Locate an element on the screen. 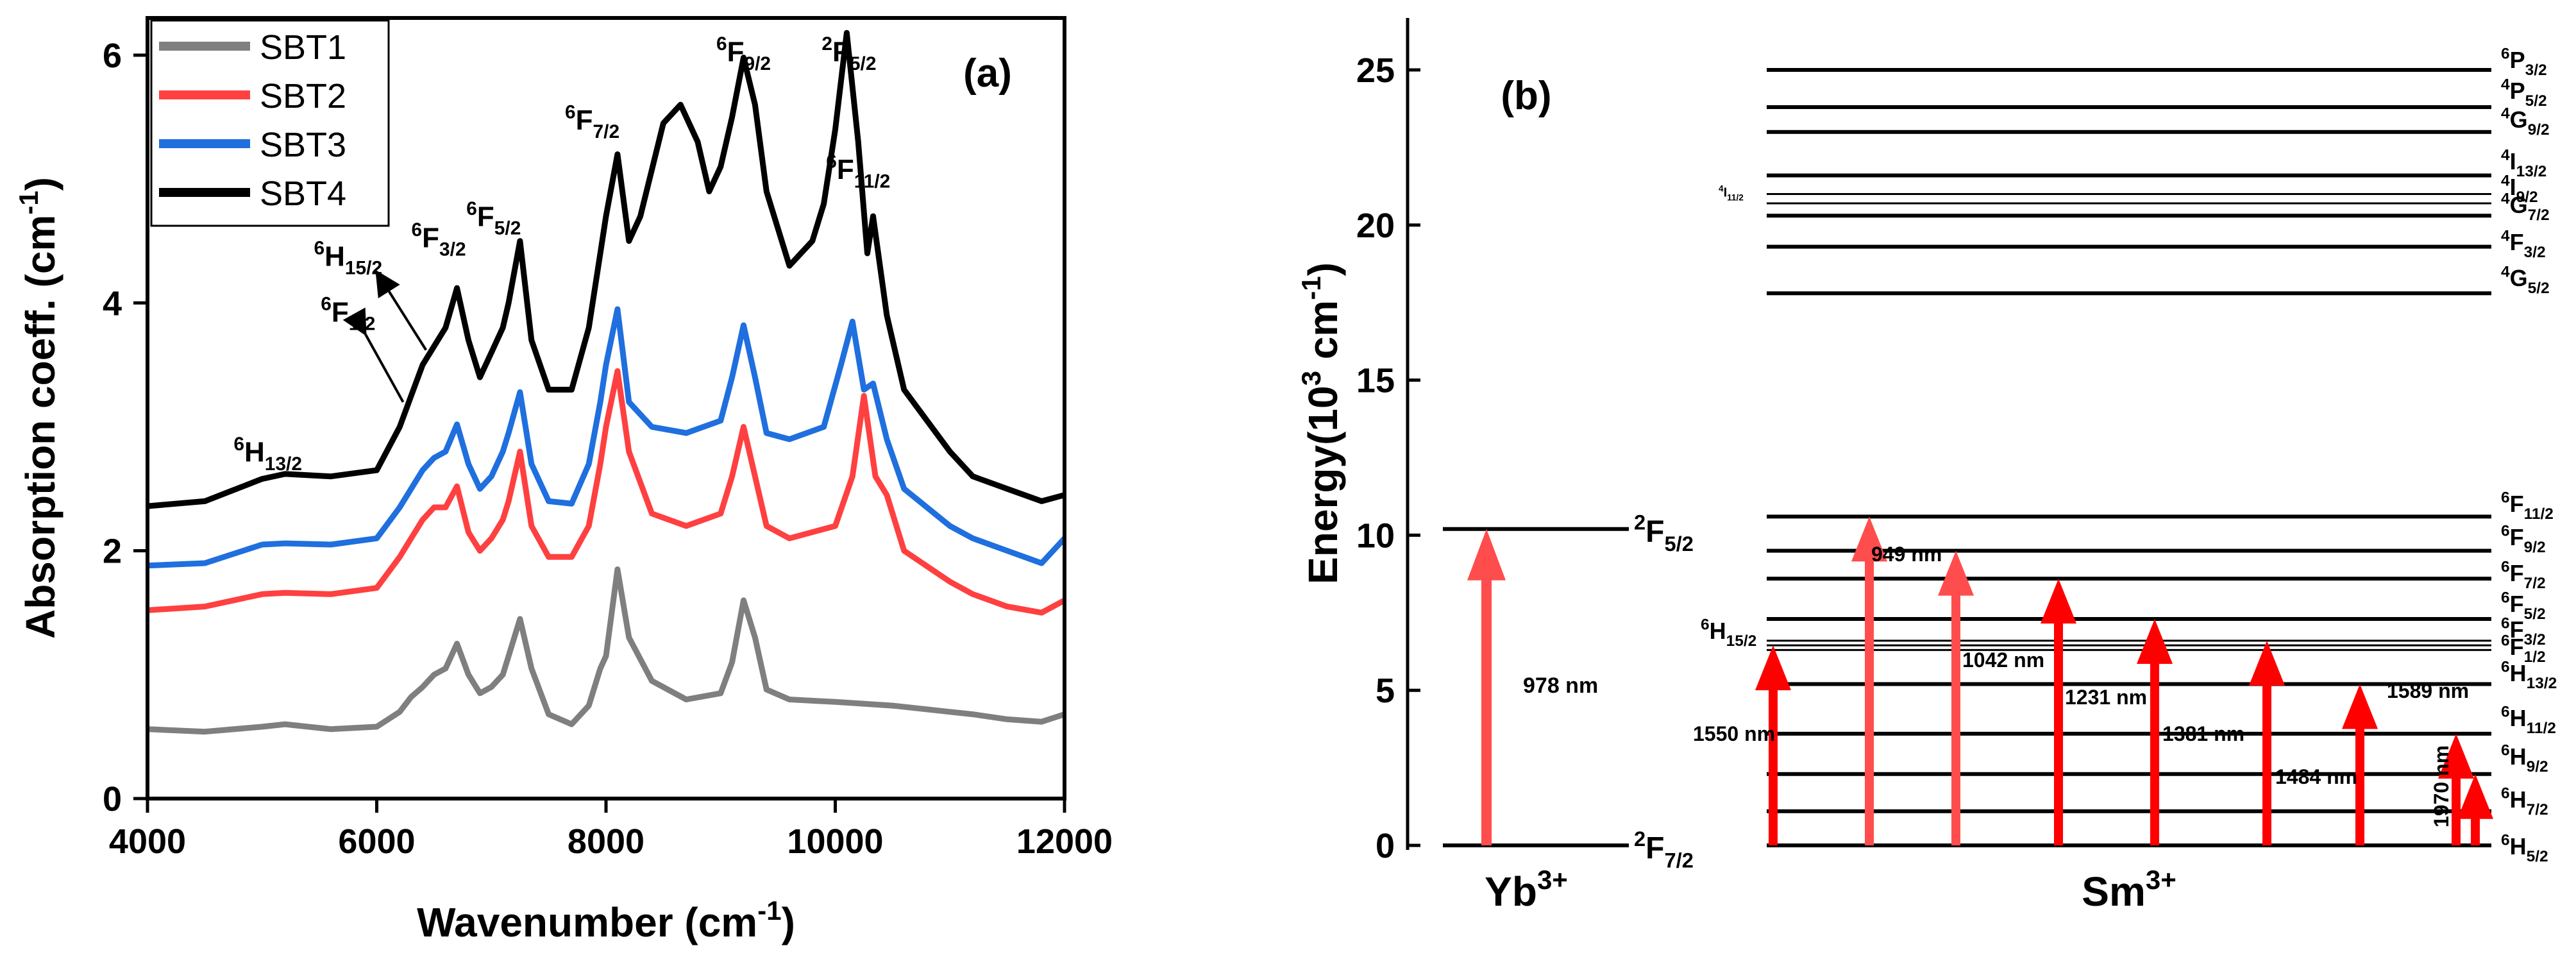 The image size is (2576, 957). y-tick-label: 2 is located at coordinates (112, 551).